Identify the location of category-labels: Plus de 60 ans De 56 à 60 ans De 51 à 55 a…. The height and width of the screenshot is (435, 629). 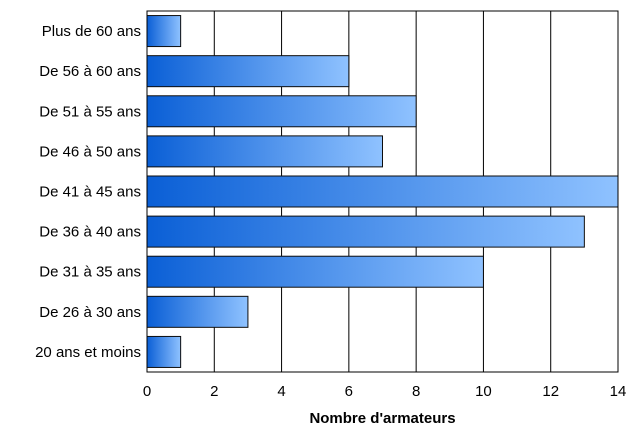
(88, 192).